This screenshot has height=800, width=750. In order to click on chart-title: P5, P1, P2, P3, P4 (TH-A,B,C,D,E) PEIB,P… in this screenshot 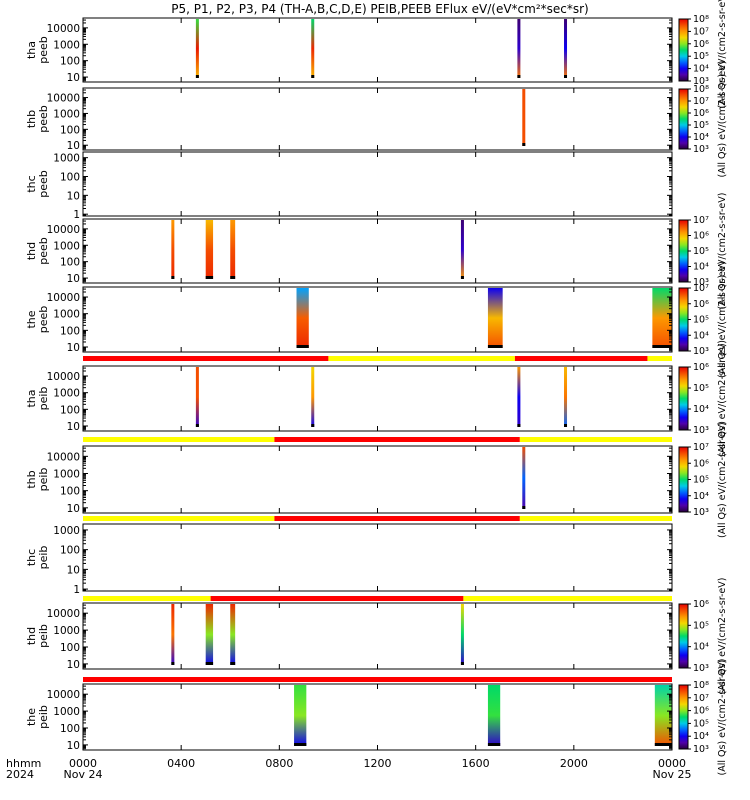, I will do `click(379, 9)`.